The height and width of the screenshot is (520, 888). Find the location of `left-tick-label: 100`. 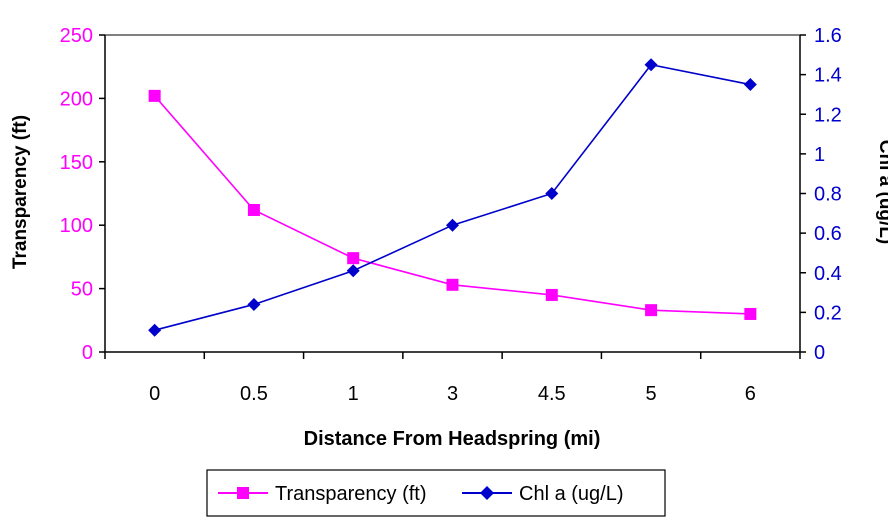

left-tick-label: 100 is located at coordinates (76, 226).